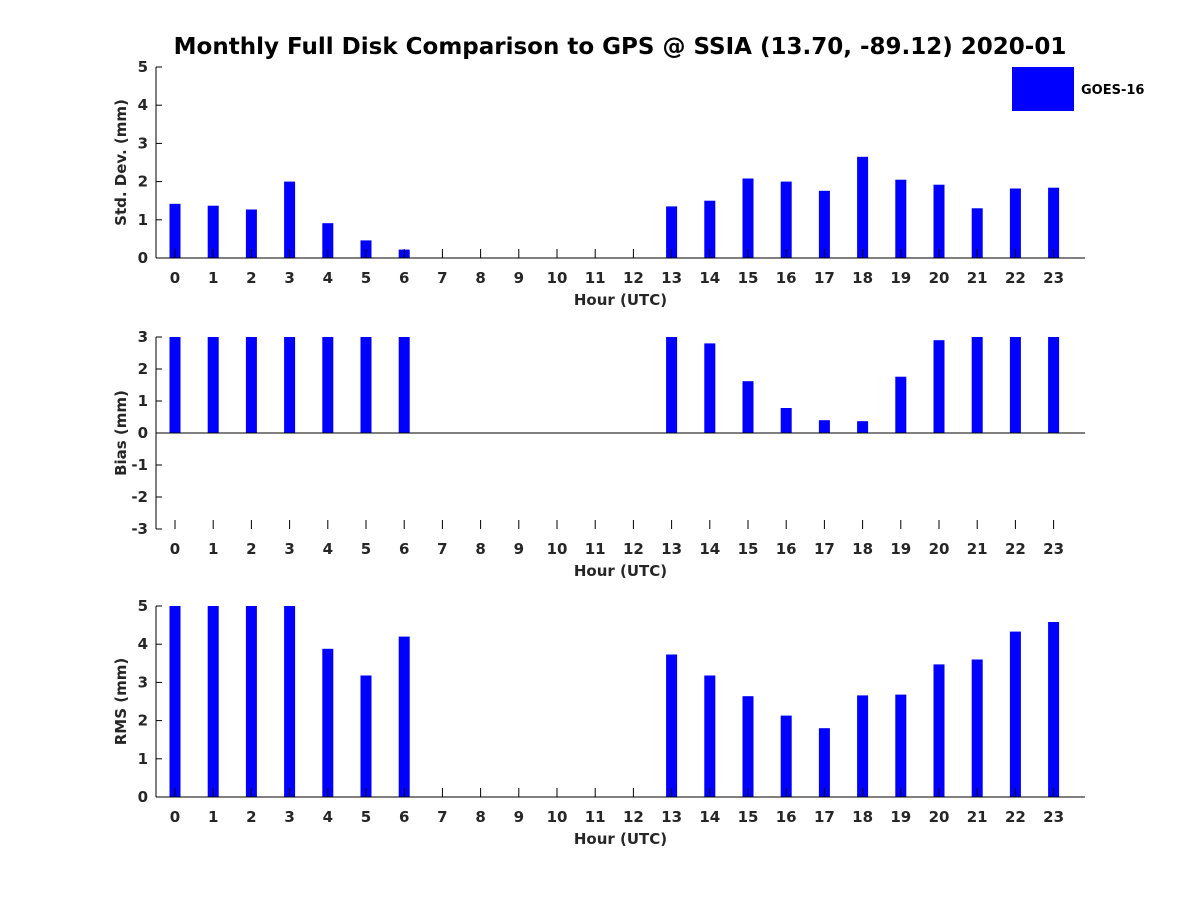 The image size is (1200, 900). I want to click on x-tick-label: 7, so click(442, 549).